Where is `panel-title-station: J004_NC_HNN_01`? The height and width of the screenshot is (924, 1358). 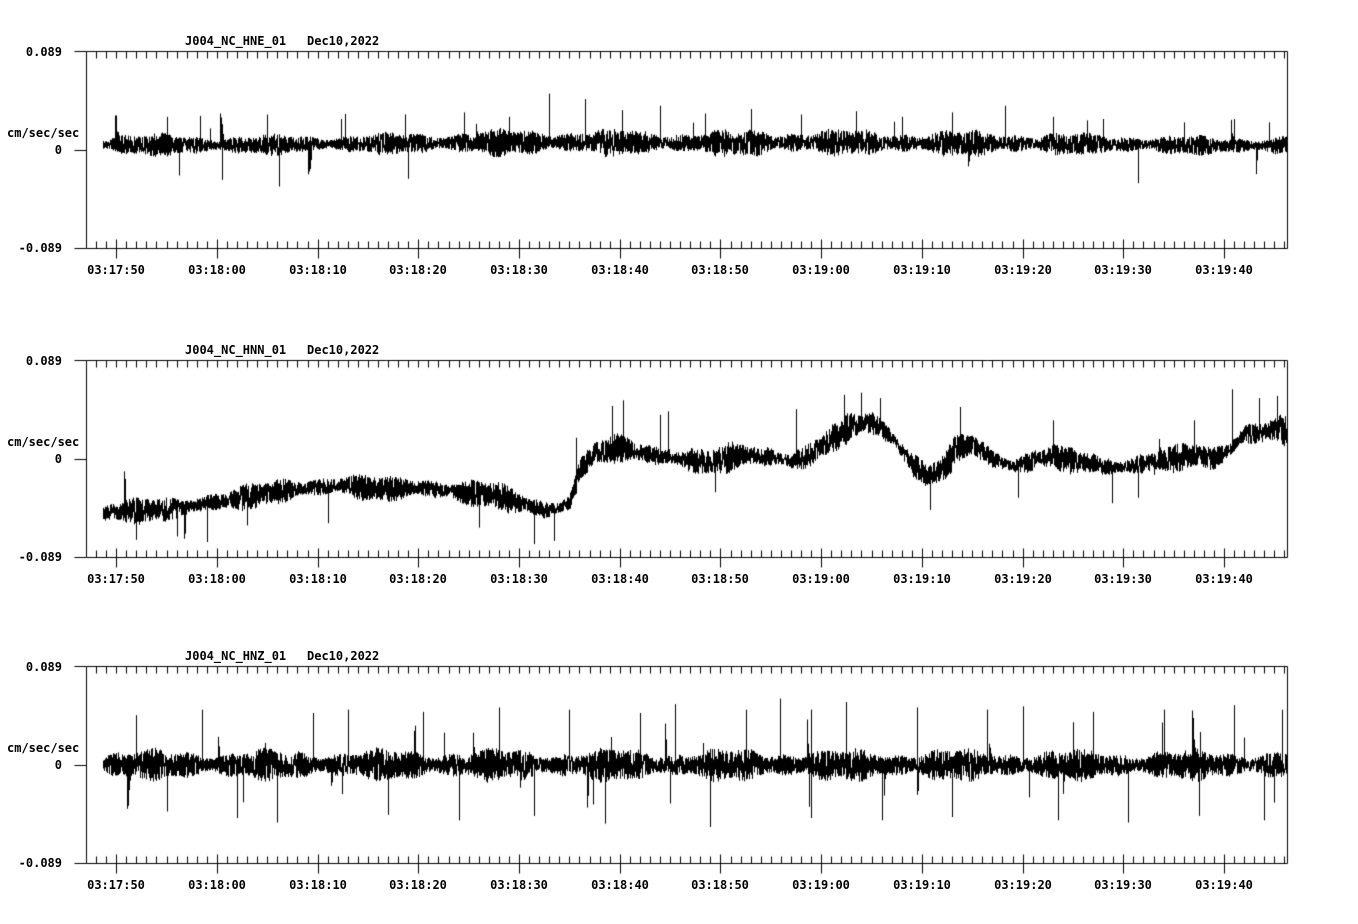
panel-title-station: J004_NC_HNN_01 is located at coordinates (236, 350).